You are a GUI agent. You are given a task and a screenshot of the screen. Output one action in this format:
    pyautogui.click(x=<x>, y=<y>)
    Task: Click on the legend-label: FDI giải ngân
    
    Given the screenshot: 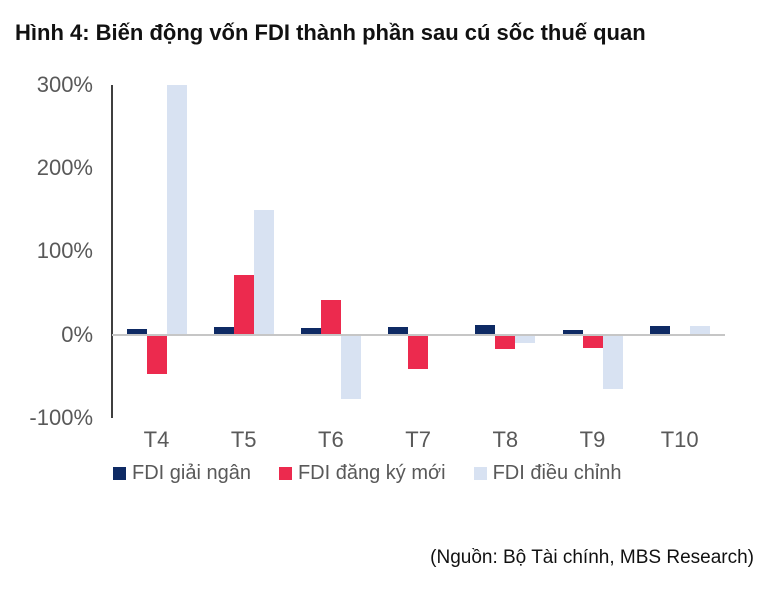 What is the action you would take?
    pyautogui.click(x=191, y=473)
    